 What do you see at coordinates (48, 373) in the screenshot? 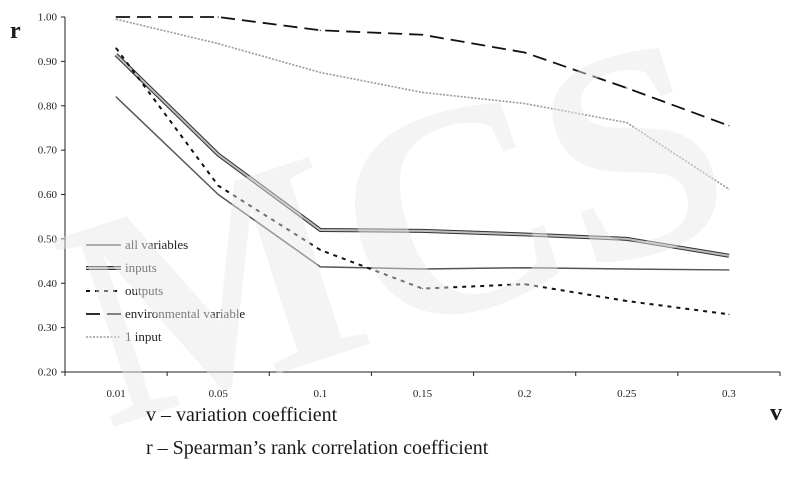
I see `y-tick-label: 0.20` at bounding box center [48, 373].